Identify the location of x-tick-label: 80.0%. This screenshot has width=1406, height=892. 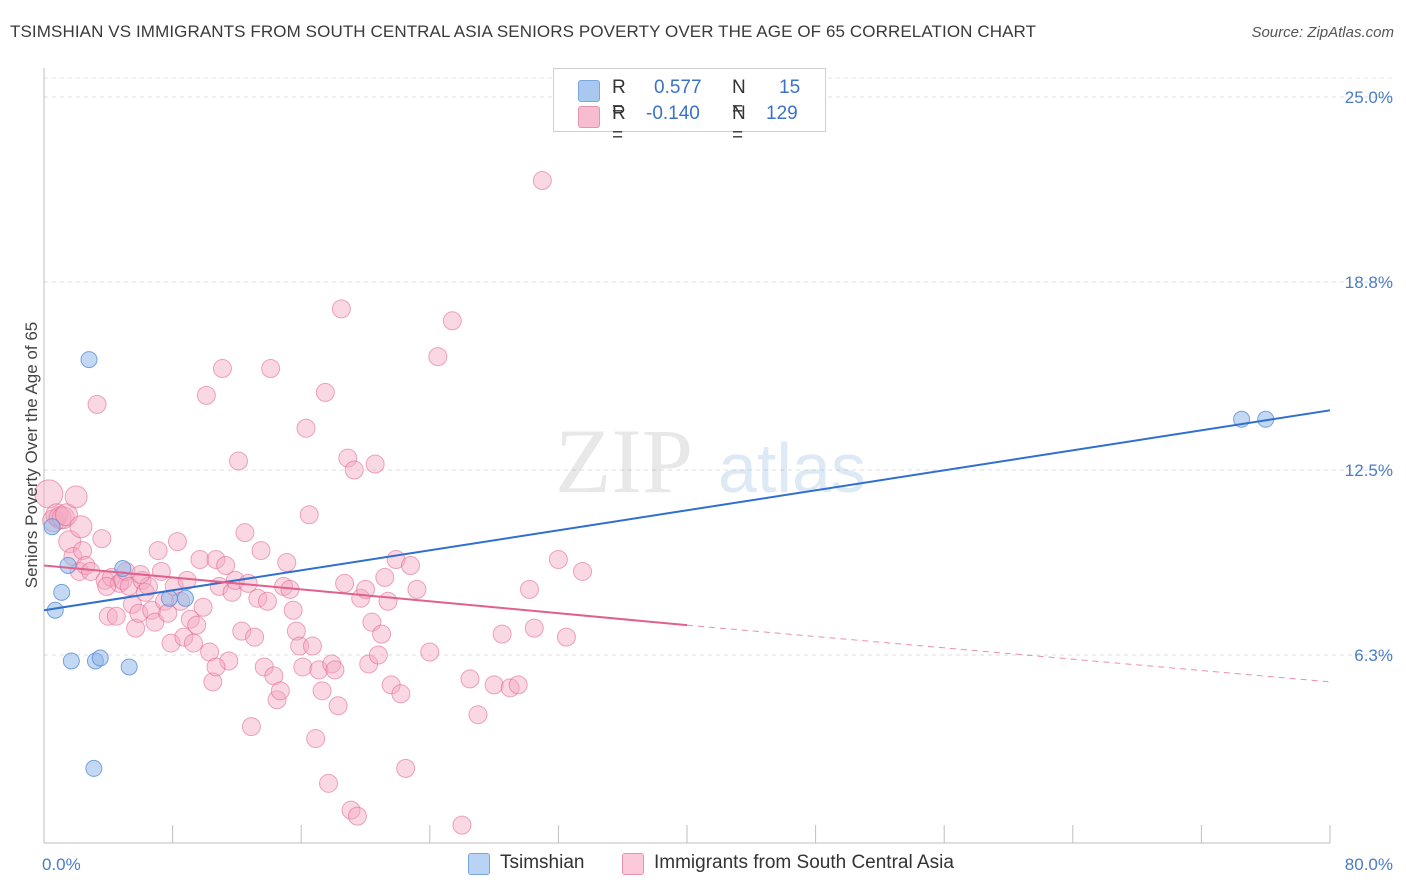
(1369, 864).